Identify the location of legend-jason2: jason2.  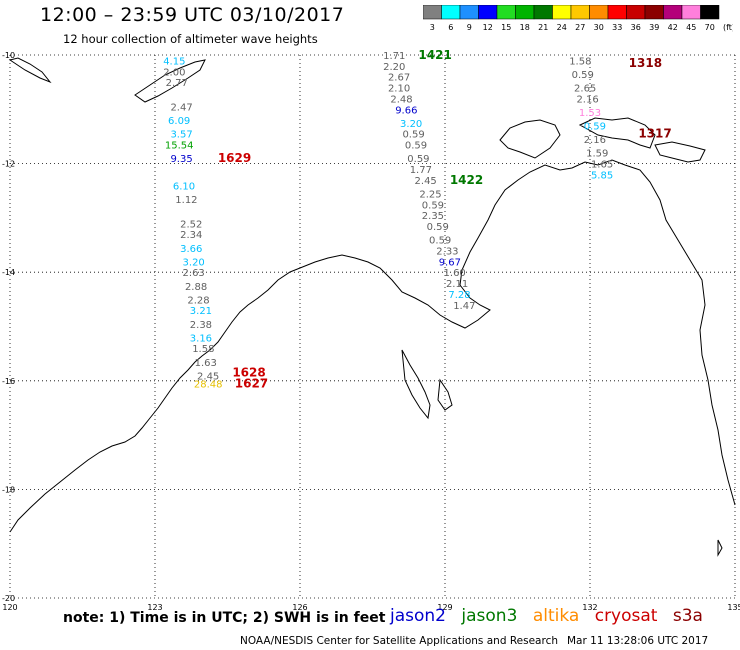
(418, 616).